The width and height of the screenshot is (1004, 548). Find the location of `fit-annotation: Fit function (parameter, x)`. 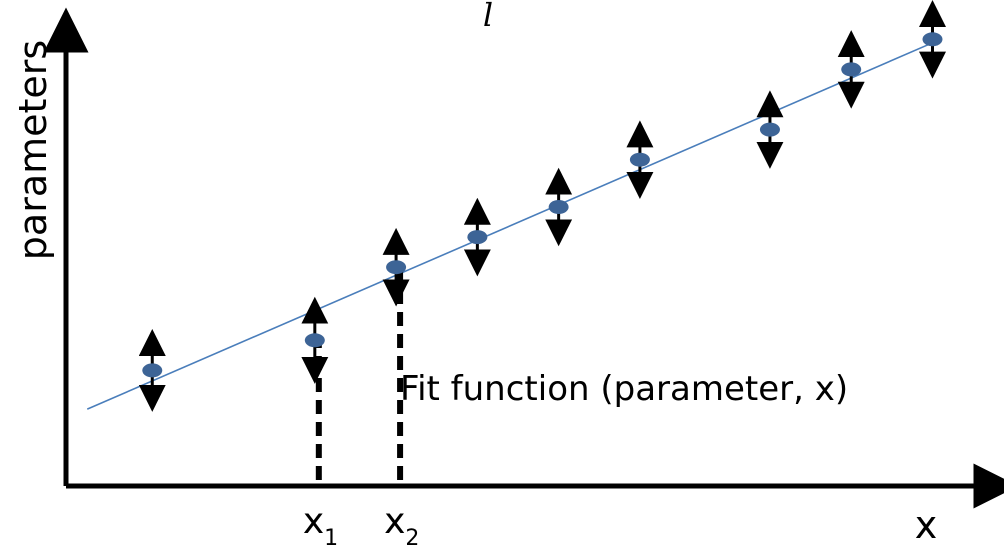

fit-annotation: Fit function (parameter, x) is located at coordinates (624, 389).